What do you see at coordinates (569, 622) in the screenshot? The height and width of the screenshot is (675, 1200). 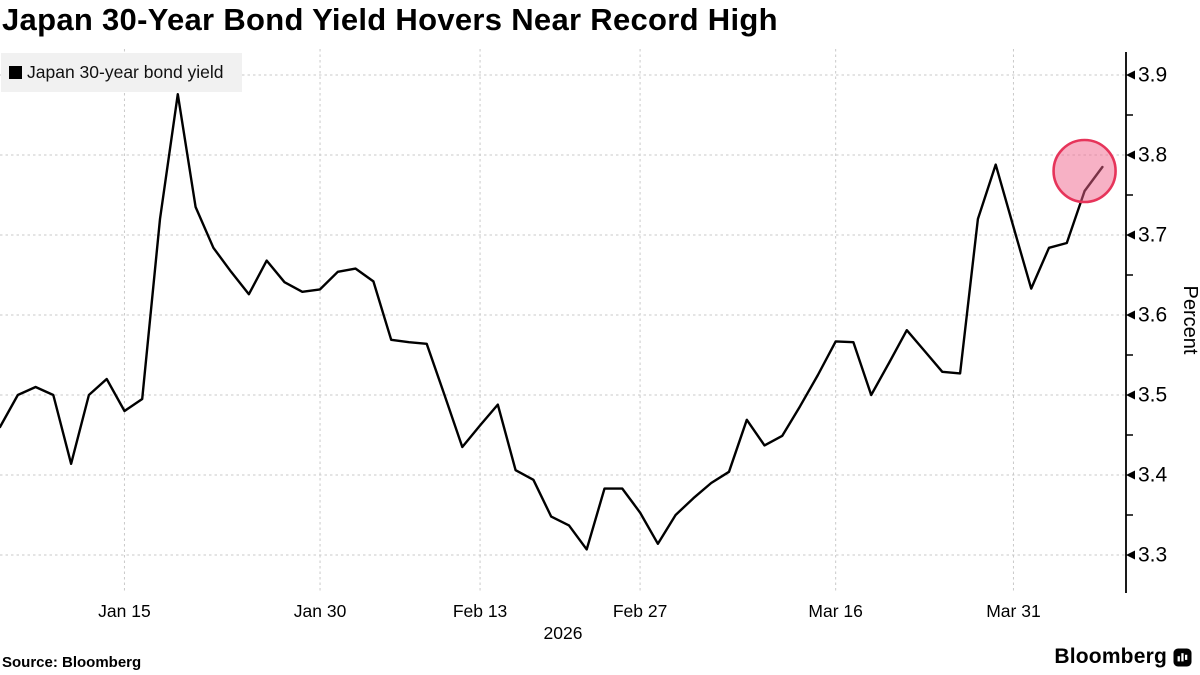 I see `x-axis: Jan 15 Jan 30 Feb 13 Feb 27 Mar 16 Mar 31 2026` at bounding box center [569, 622].